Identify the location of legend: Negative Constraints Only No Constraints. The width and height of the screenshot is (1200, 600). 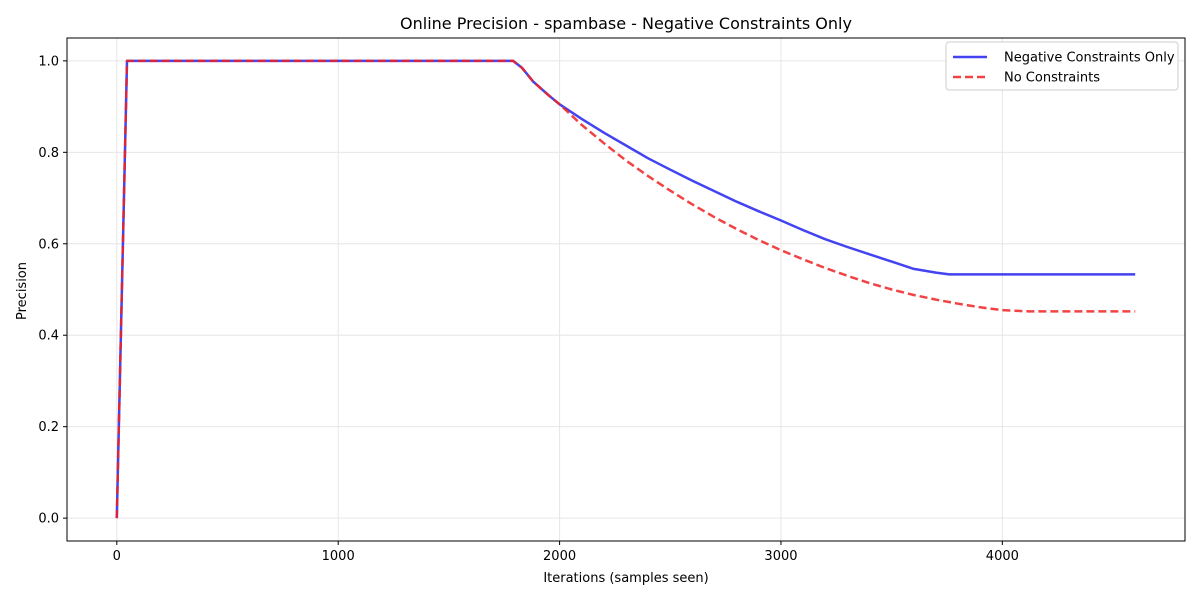
(1062, 66).